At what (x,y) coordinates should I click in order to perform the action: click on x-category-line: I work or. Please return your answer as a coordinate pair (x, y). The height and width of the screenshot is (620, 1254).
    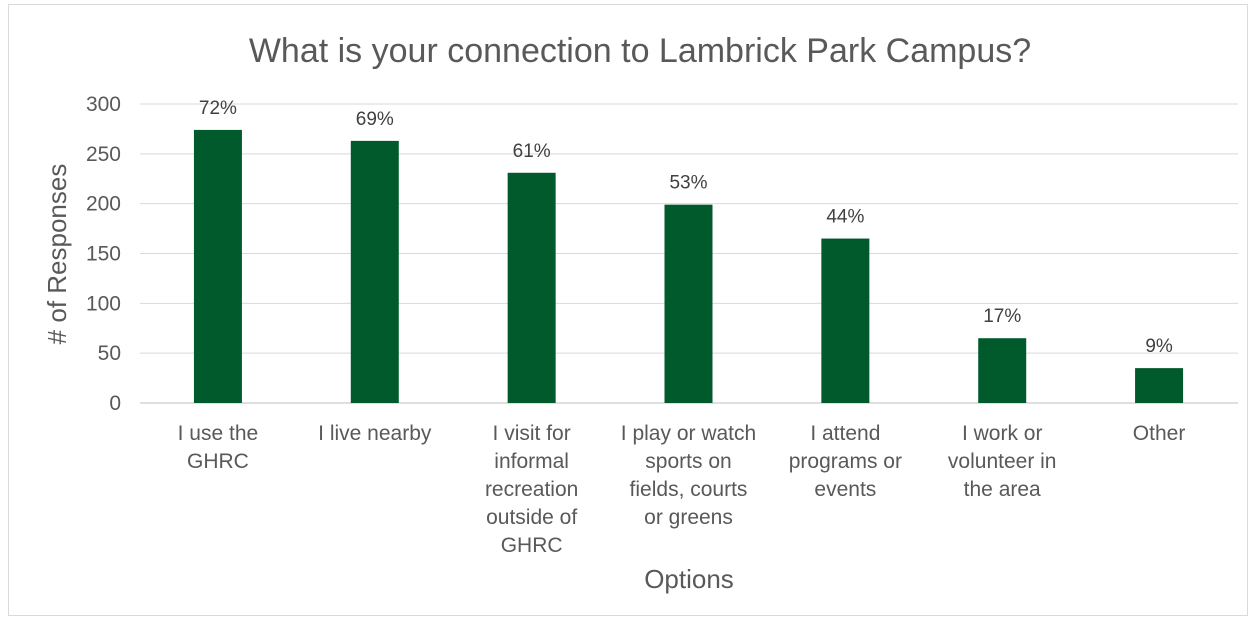
    Looking at the image, I should click on (1002, 433).